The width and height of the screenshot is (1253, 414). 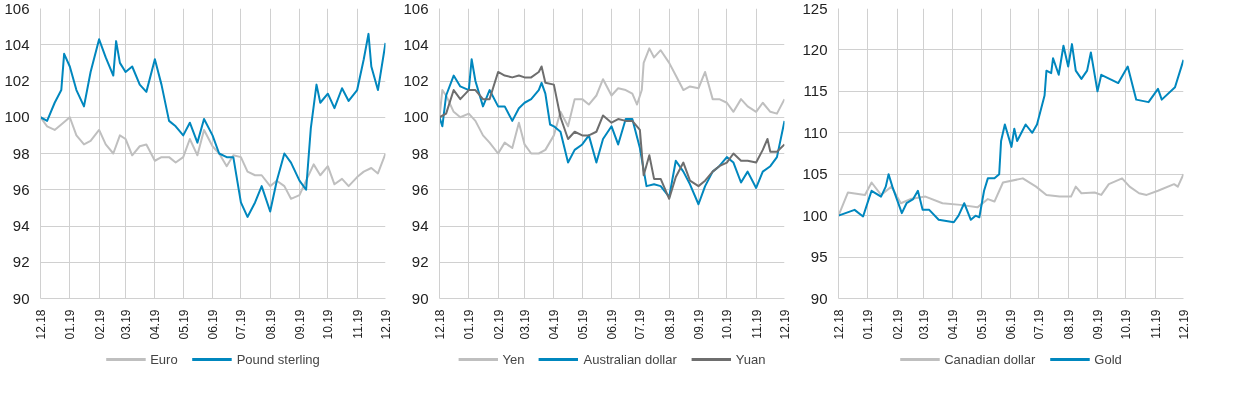 I want to click on legend-label: Gold, so click(x=1108, y=359).